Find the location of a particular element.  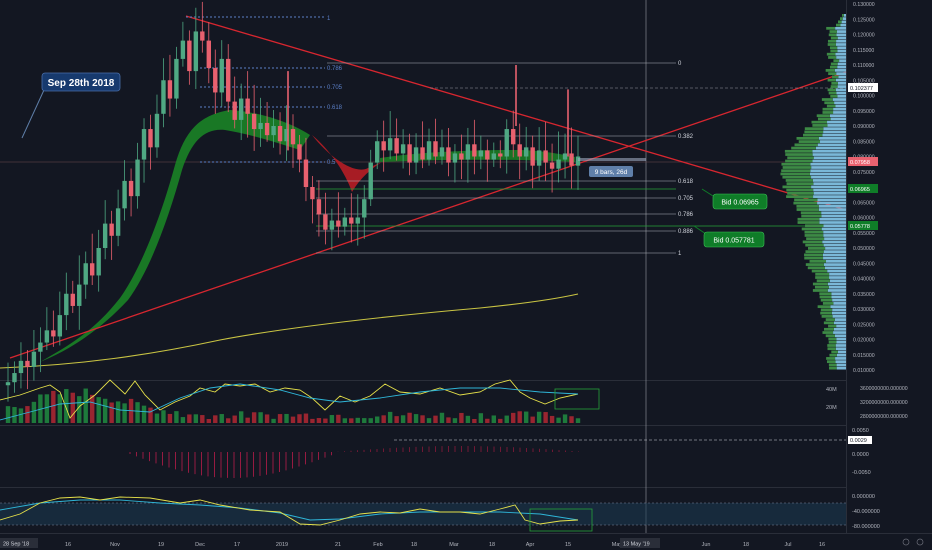

date-callout: Sep 28th 2018 is located at coordinates (71, 105).